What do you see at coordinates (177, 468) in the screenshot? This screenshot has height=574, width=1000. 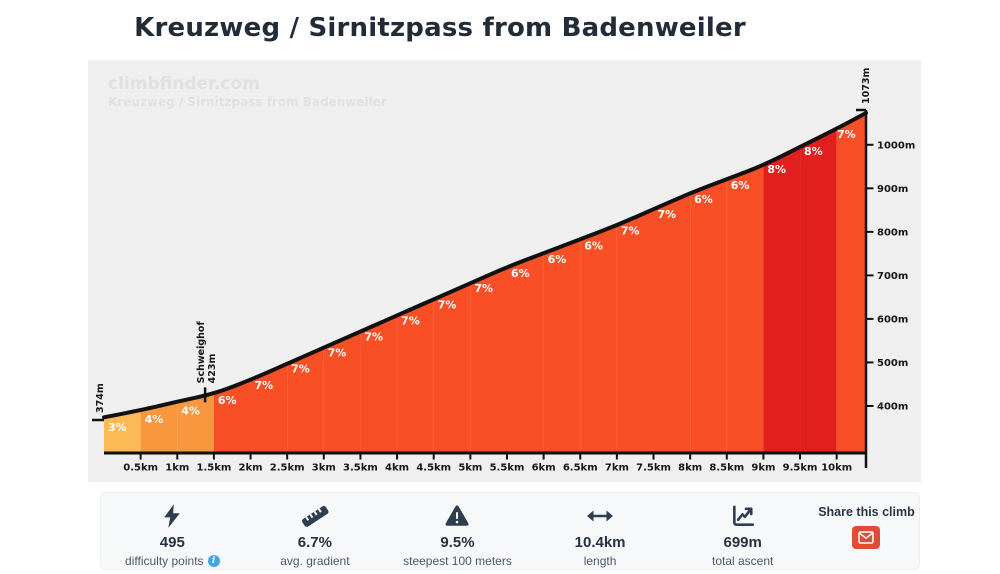 I see `x-tick-label: 1km` at bounding box center [177, 468].